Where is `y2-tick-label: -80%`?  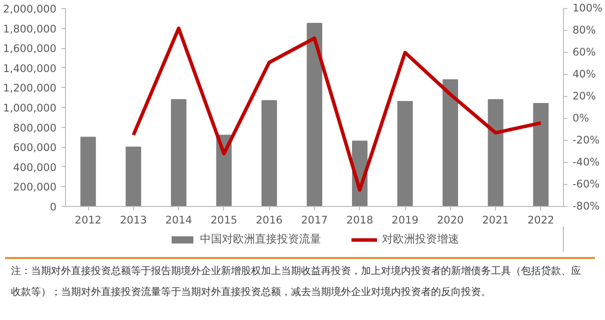 y2-tick-label: -80% is located at coordinates (586, 206).